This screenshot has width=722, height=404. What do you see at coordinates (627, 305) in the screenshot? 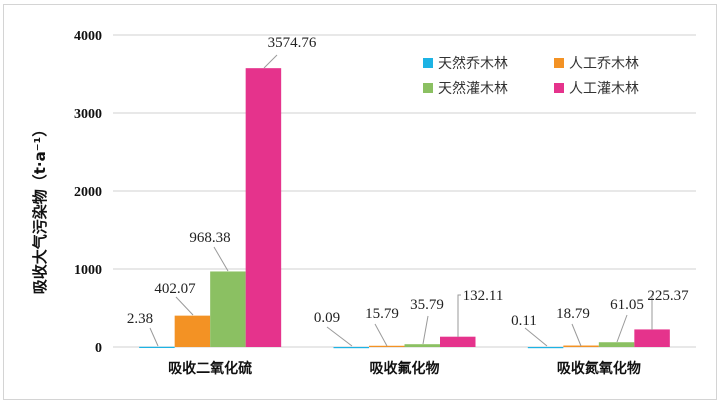
I see `data-label: 61.05` at bounding box center [627, 305].